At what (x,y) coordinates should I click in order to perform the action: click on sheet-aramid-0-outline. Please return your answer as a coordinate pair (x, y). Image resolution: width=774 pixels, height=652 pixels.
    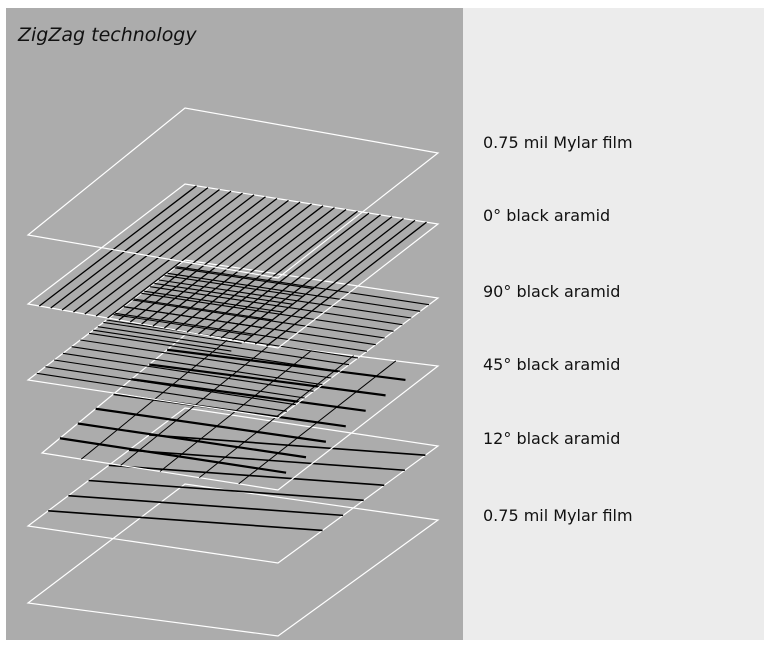
    Looking at the image, I should click on (233, 266).